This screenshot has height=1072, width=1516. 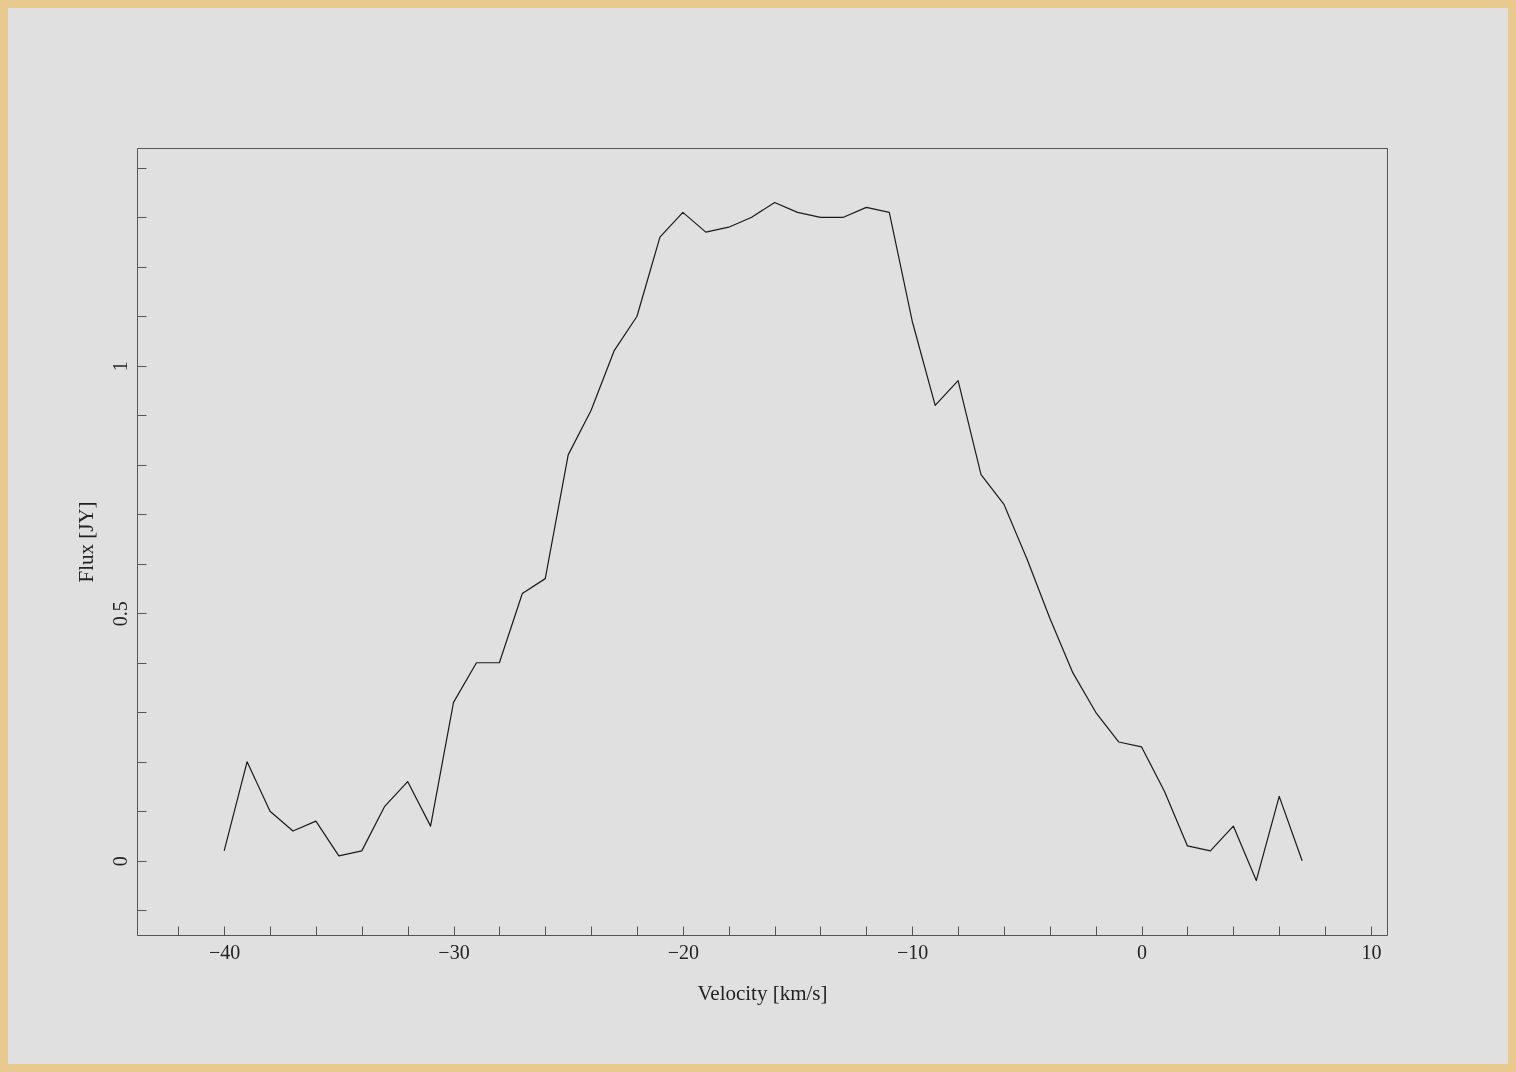 What do you see at coordinates (119, 861) in the screenshot?
I see `y-tick-label: 0` at bounding box center [119, 861].